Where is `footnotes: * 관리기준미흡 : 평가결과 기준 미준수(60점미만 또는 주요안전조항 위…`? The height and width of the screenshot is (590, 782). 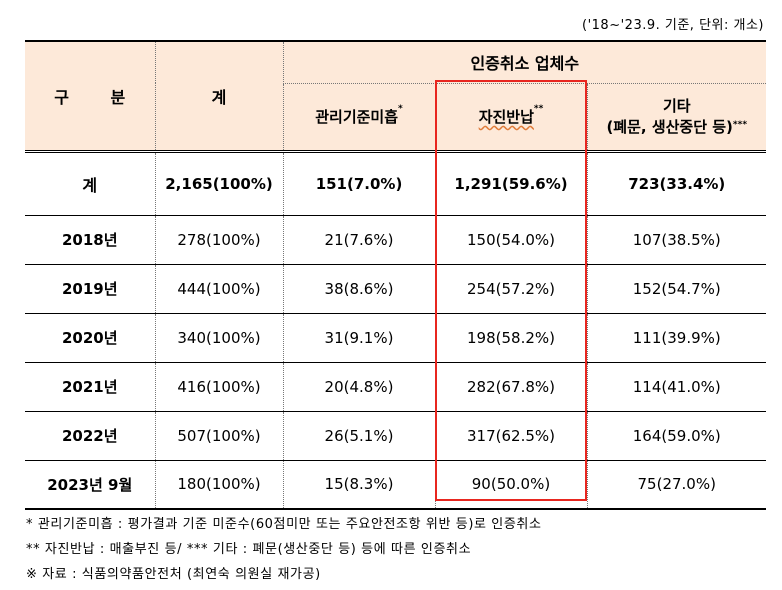 footnotes: * 관리기준미흡 : 평가결과 기준 미준수(60점미만 또는 주요안전조항 위… is located at coordinates (284, 549).